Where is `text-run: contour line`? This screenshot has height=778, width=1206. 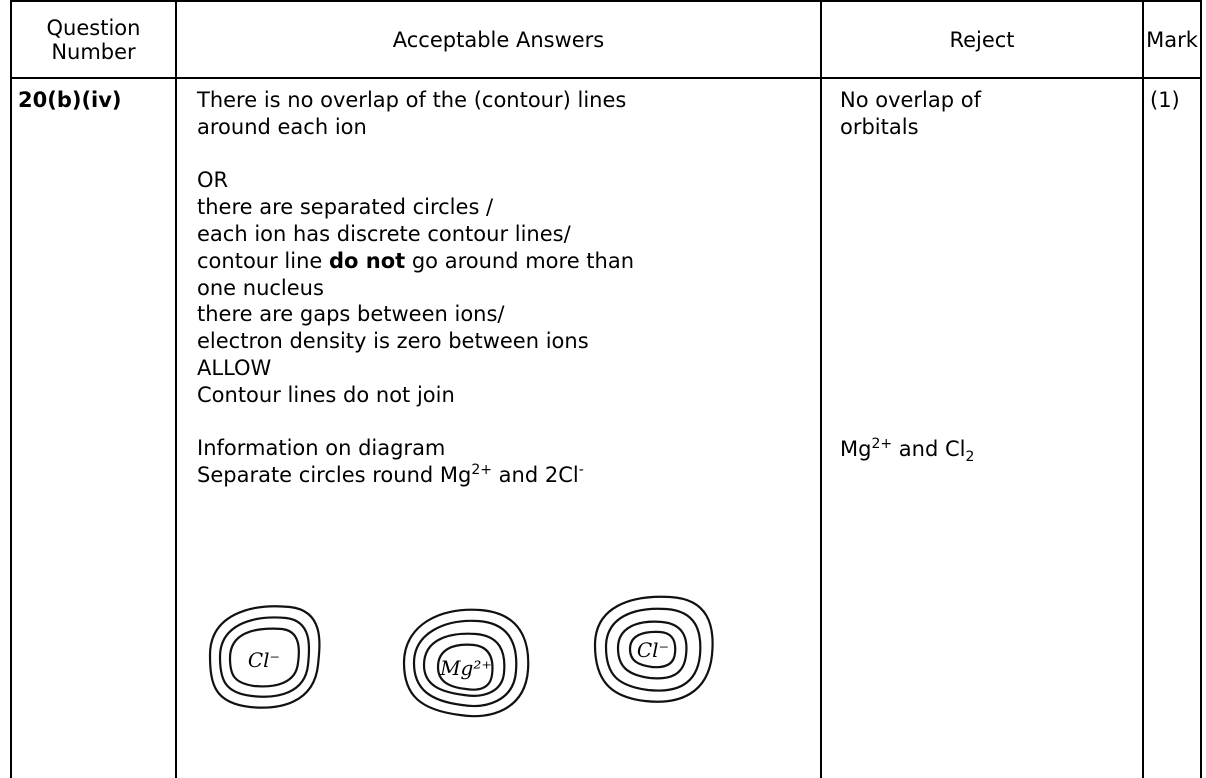
text-run: contour line is located at coordinates (263, 260).